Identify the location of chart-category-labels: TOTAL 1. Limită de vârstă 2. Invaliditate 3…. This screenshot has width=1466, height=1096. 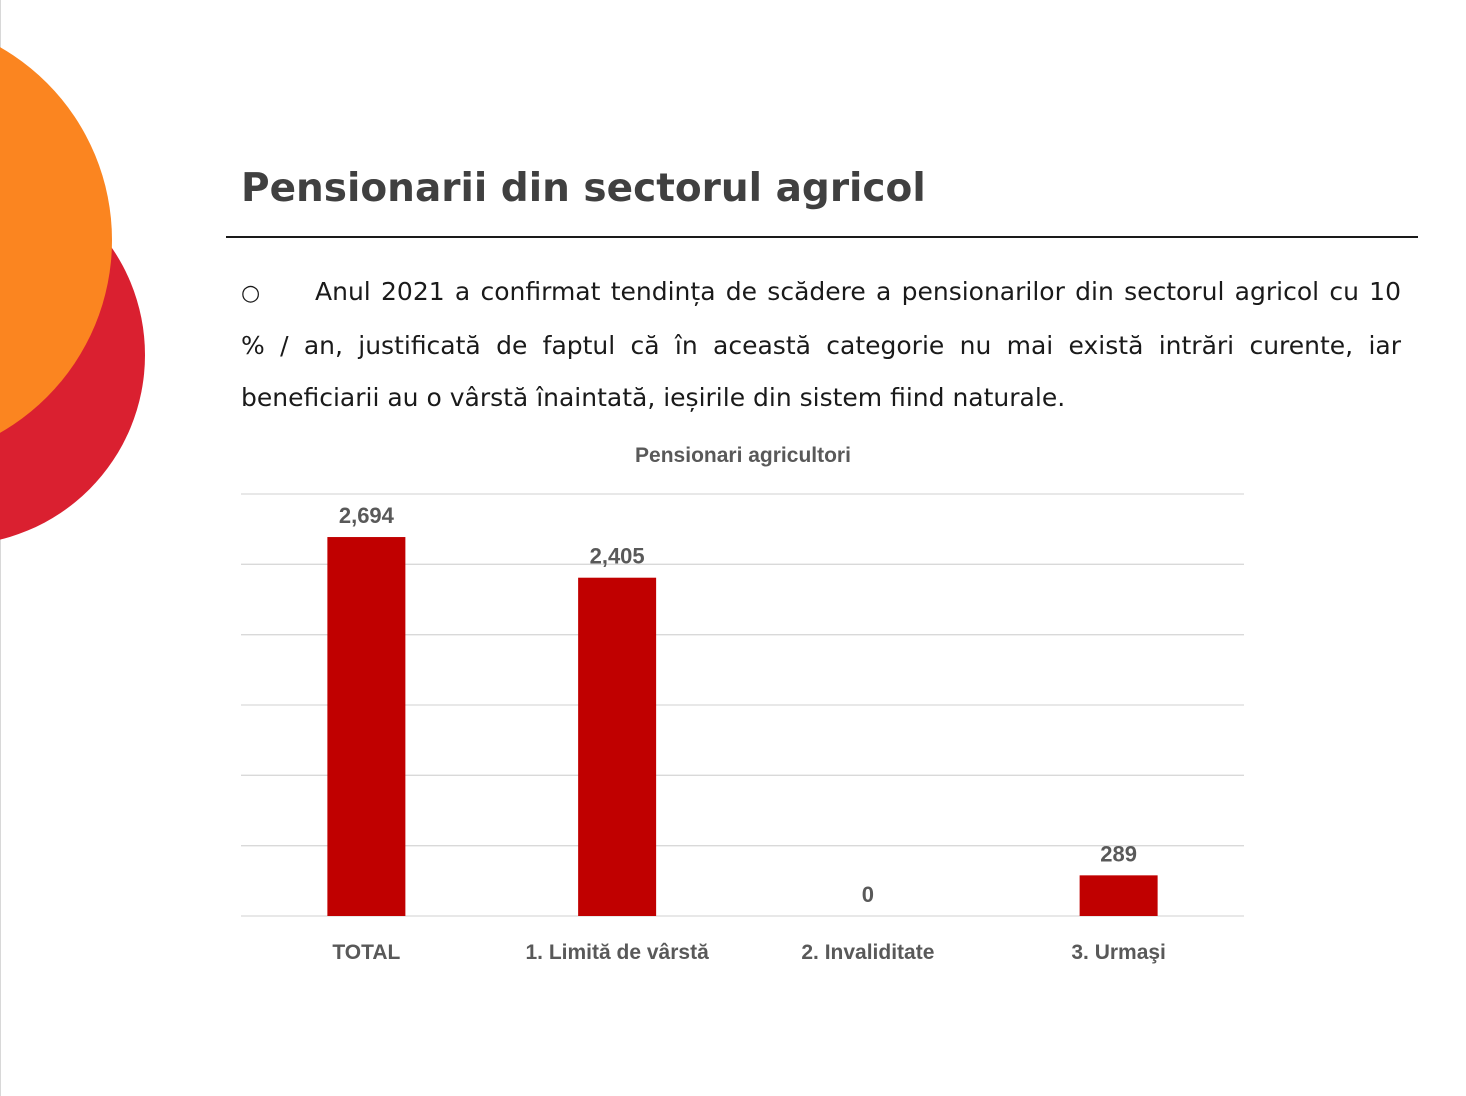
(749, 952).